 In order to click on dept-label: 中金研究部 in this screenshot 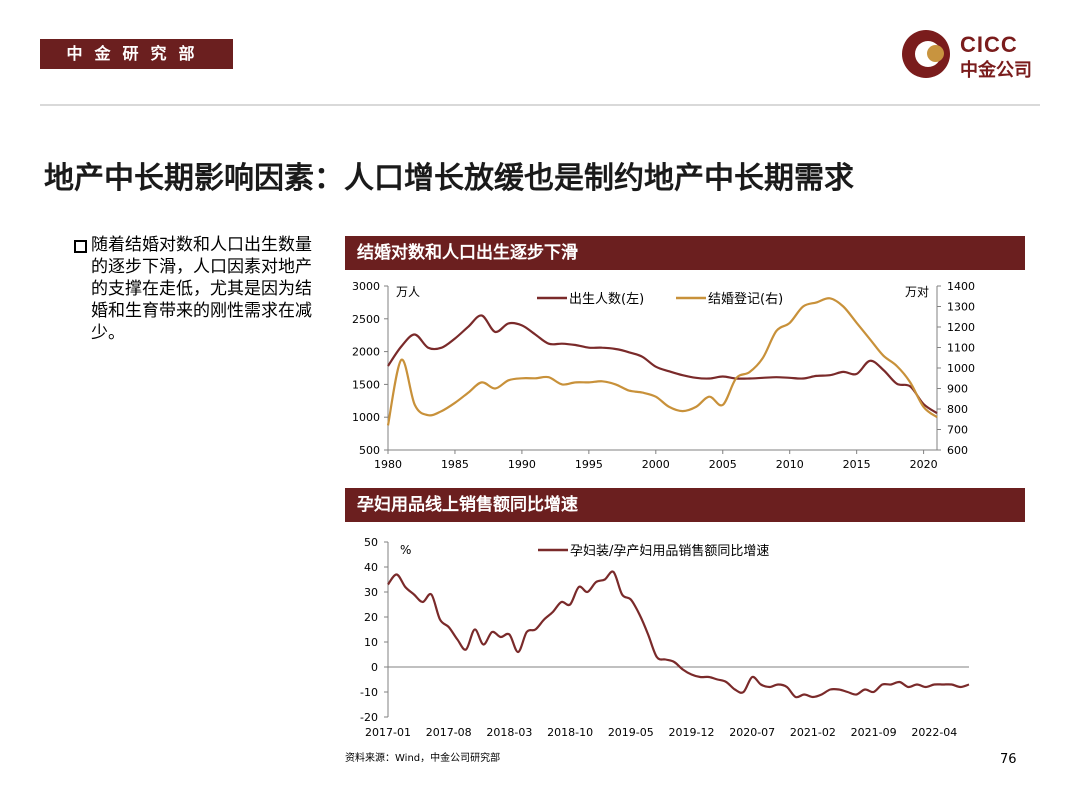, I will do `click(136, 54)`.